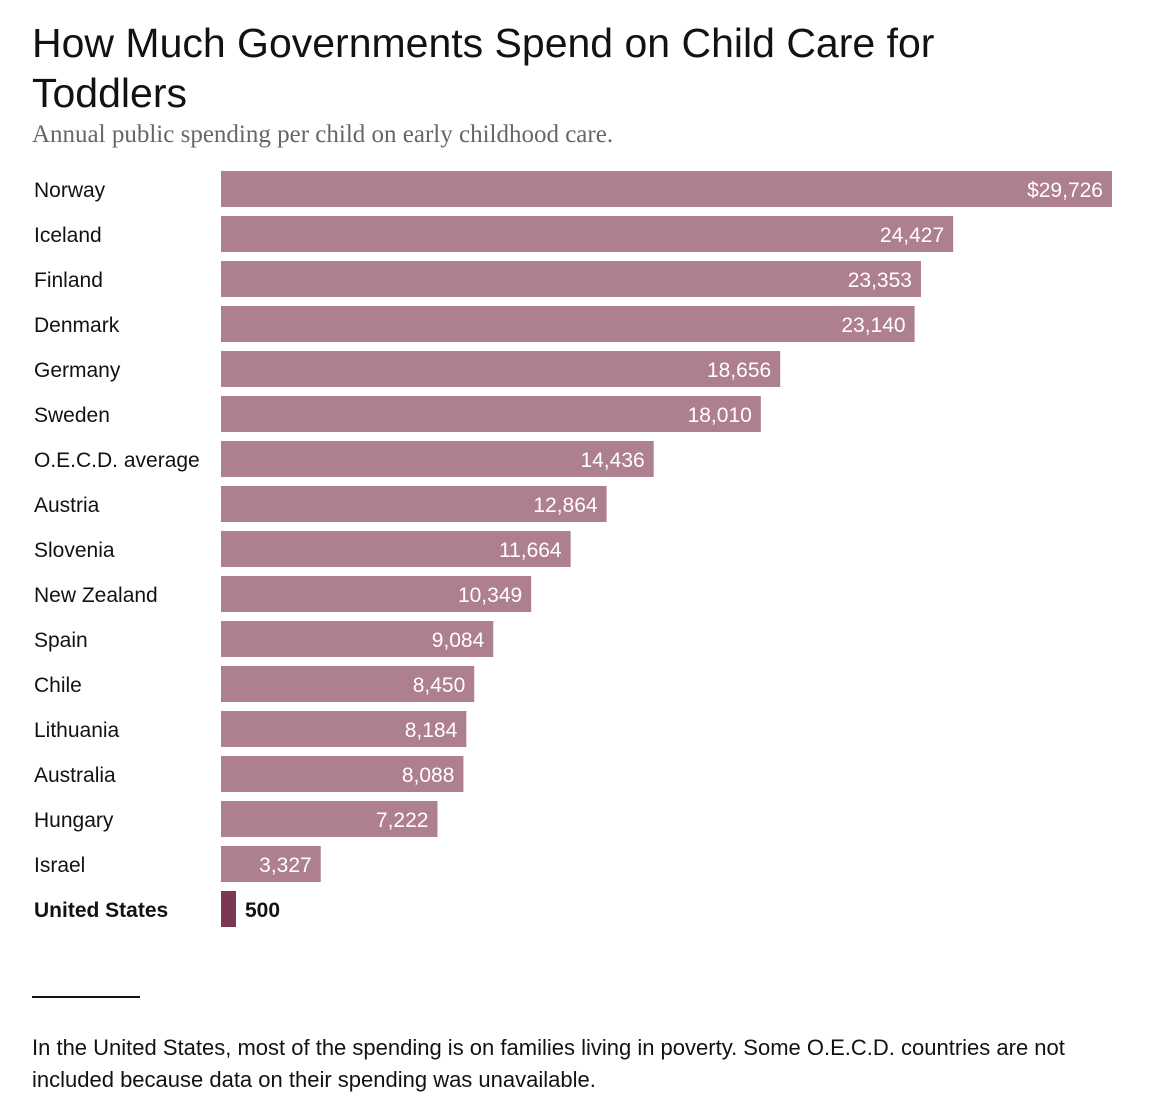 The height and width of the screenshot is (1106, 1156). I want to click on category-label: O.E.C.D. average, so click(117, 460).